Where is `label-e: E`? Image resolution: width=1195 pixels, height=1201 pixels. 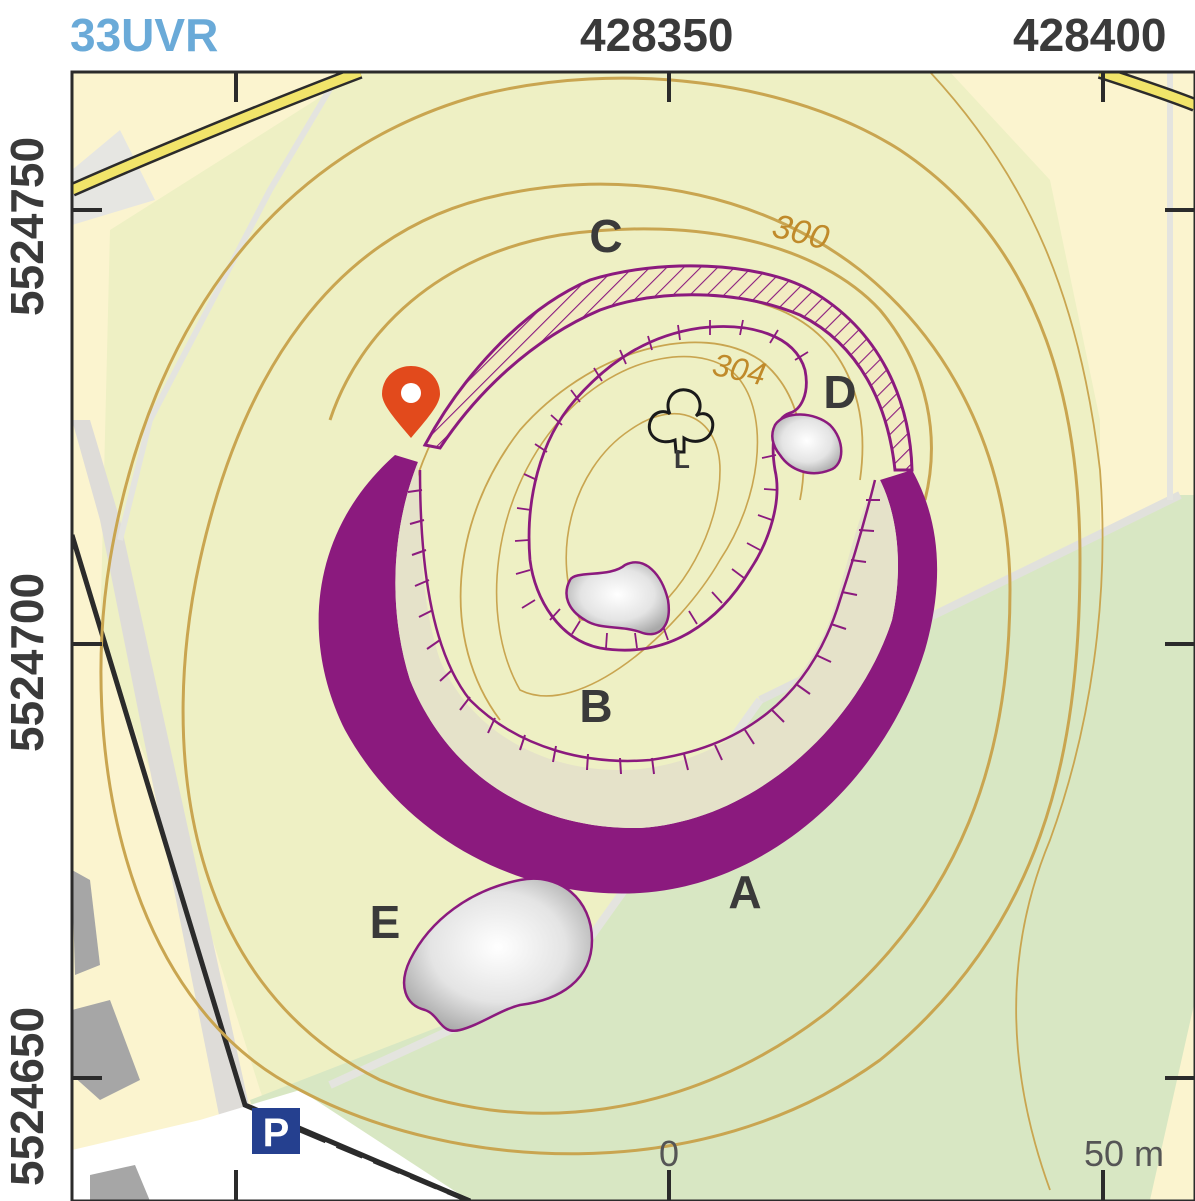 label-e: E is located at coordinates (385, 922).